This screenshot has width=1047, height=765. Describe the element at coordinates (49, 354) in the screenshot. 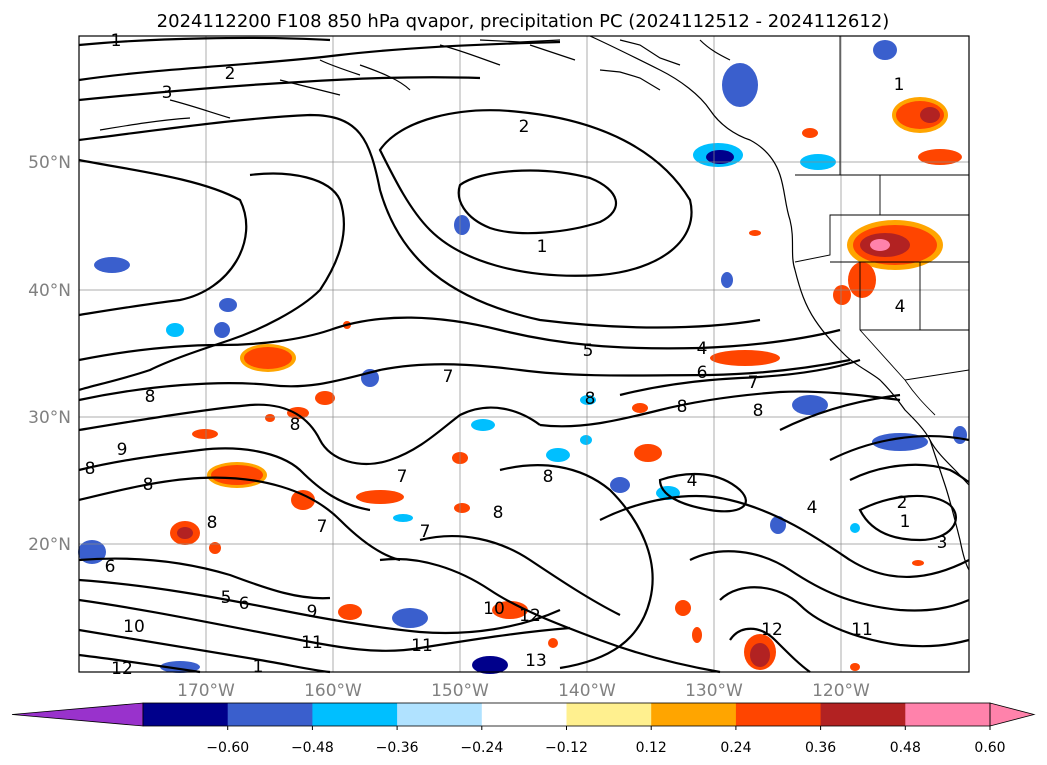

I see `latitude-labels: 50°N 40°N 30°N 20°N` at that location.